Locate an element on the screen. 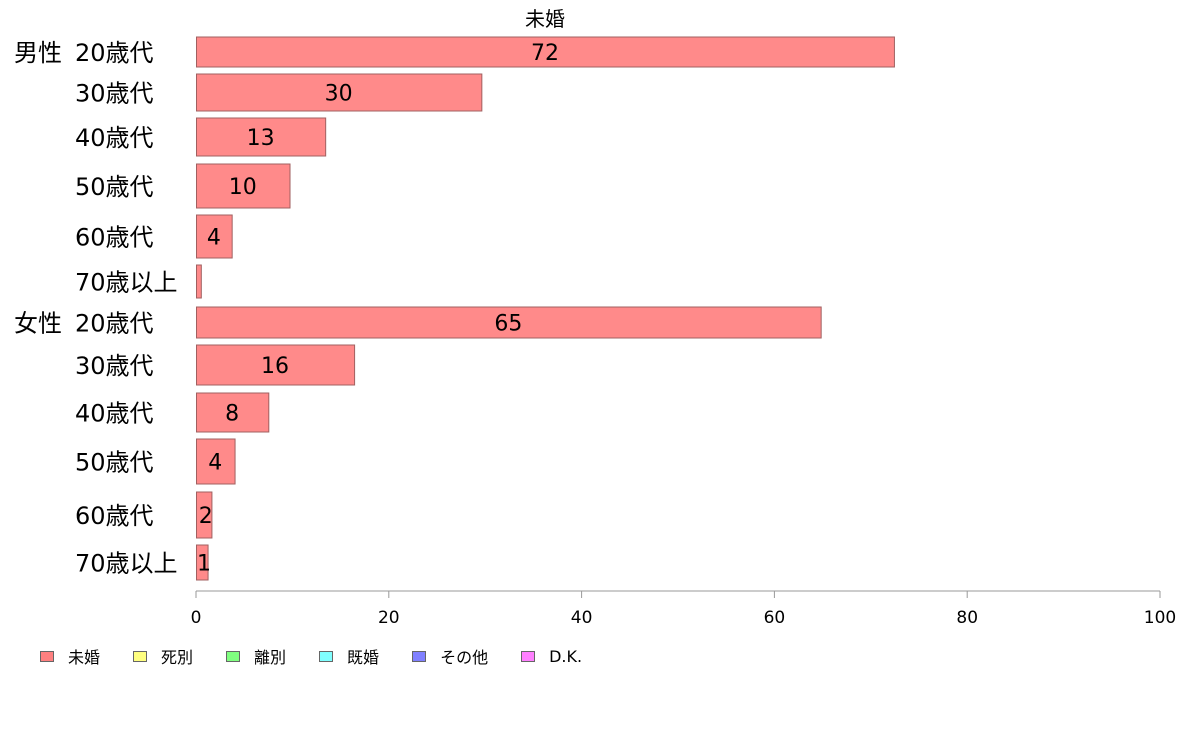 The image size is (1188, 736). data-label: 13 is located at coordinates (261, 138).